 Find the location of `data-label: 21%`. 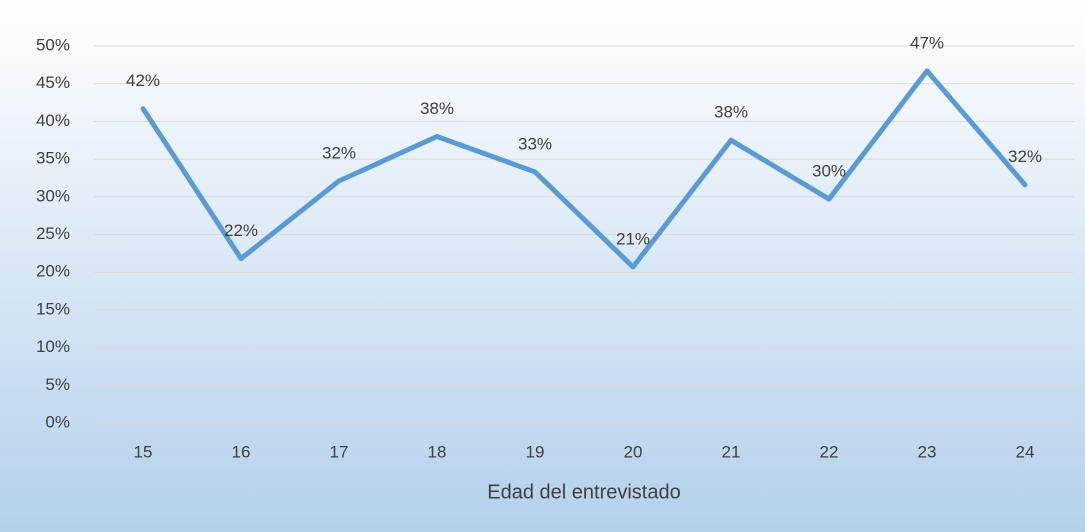

data-label: 21% is located at coordinates (633, 238).